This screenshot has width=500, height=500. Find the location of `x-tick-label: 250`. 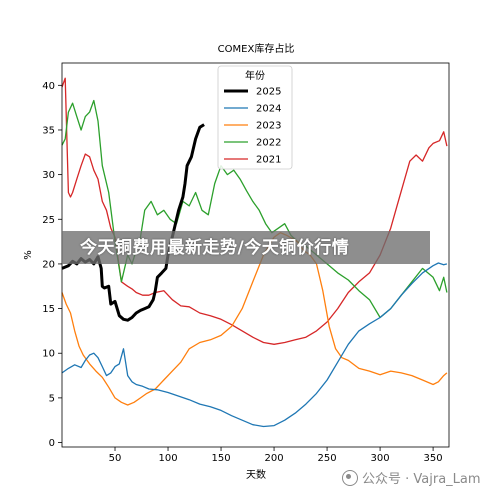

x-tick-label: 250 is located at coordinates (327, 458).